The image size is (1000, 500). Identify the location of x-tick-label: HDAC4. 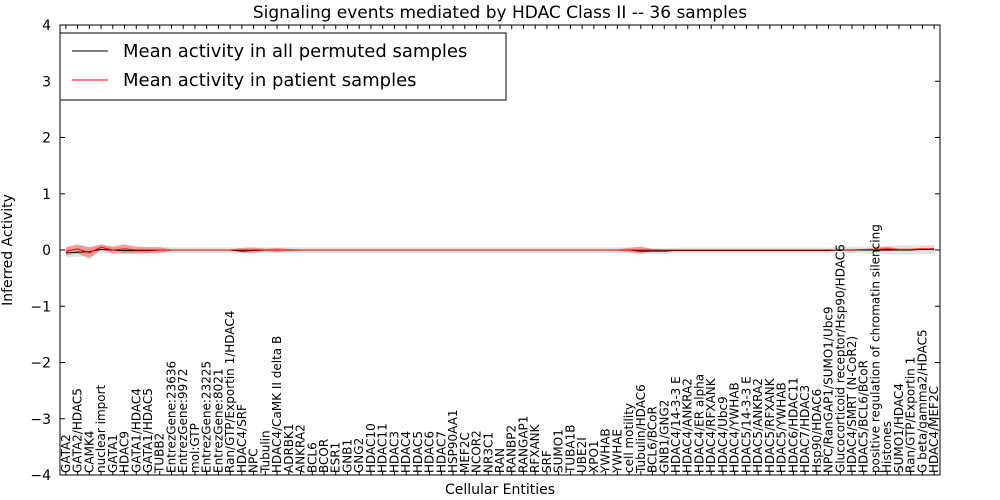
(406, 452).